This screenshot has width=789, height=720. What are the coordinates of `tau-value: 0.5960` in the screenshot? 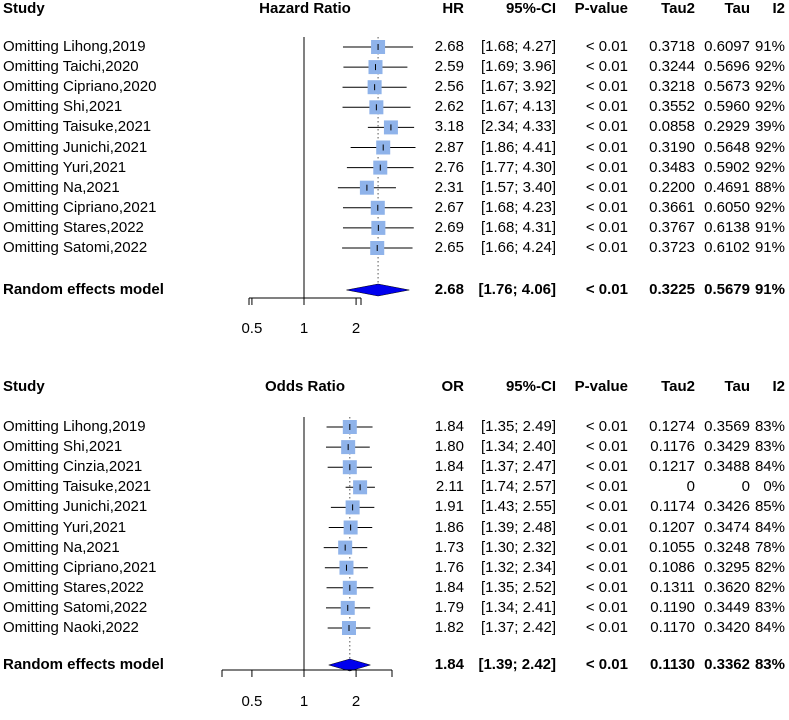 It's located at (727, 107).